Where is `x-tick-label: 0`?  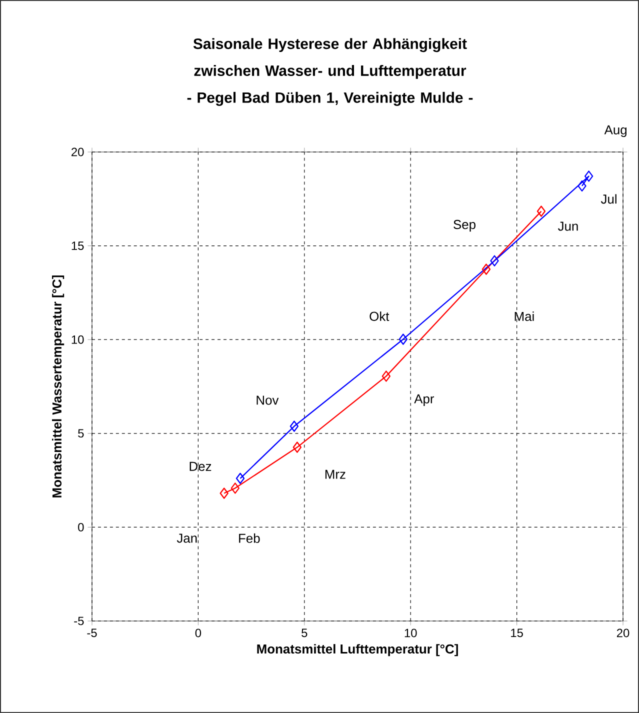
x-tick-label: 0 is located at coordinates (198, 633).